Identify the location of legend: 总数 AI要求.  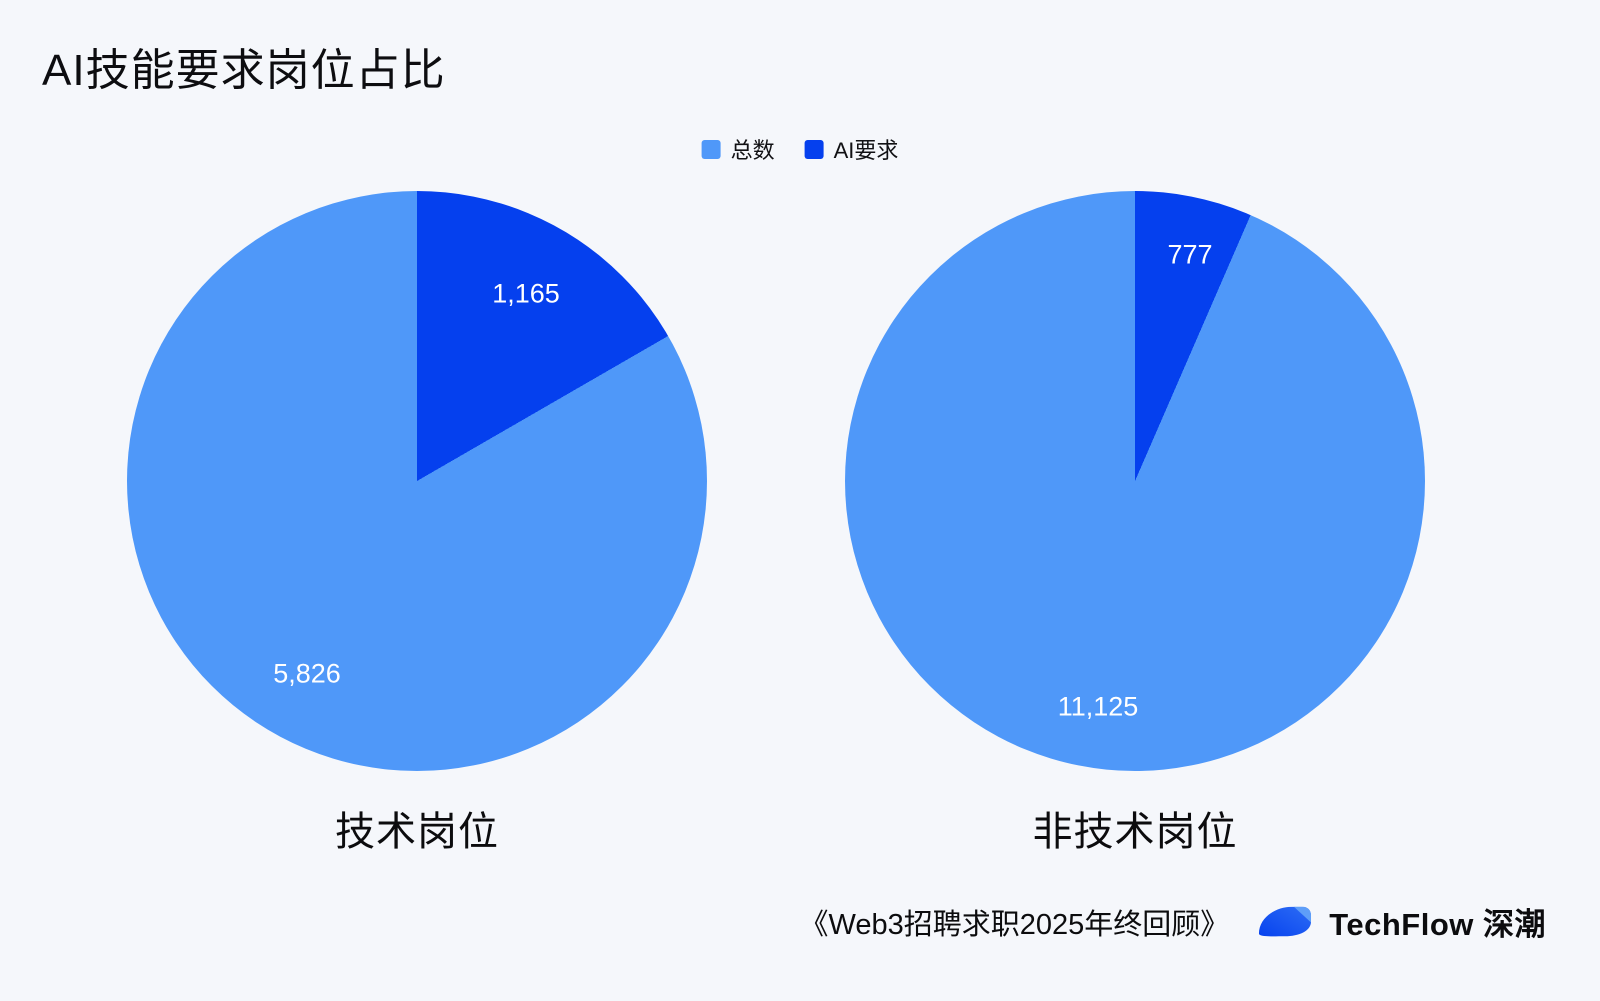
(800, 149).